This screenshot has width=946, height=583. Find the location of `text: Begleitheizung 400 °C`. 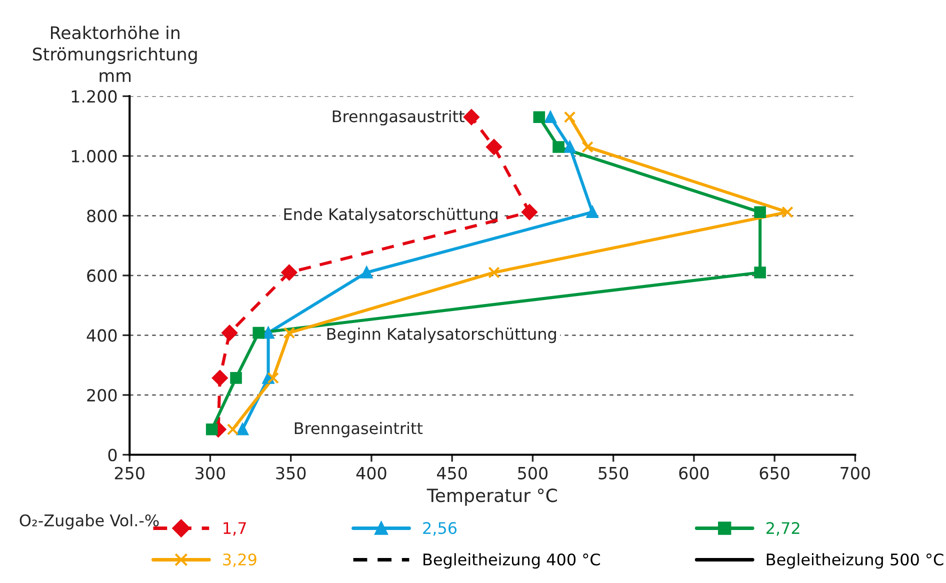

text: Begleitheizung 400 °C is located at coordinates (512, 561).